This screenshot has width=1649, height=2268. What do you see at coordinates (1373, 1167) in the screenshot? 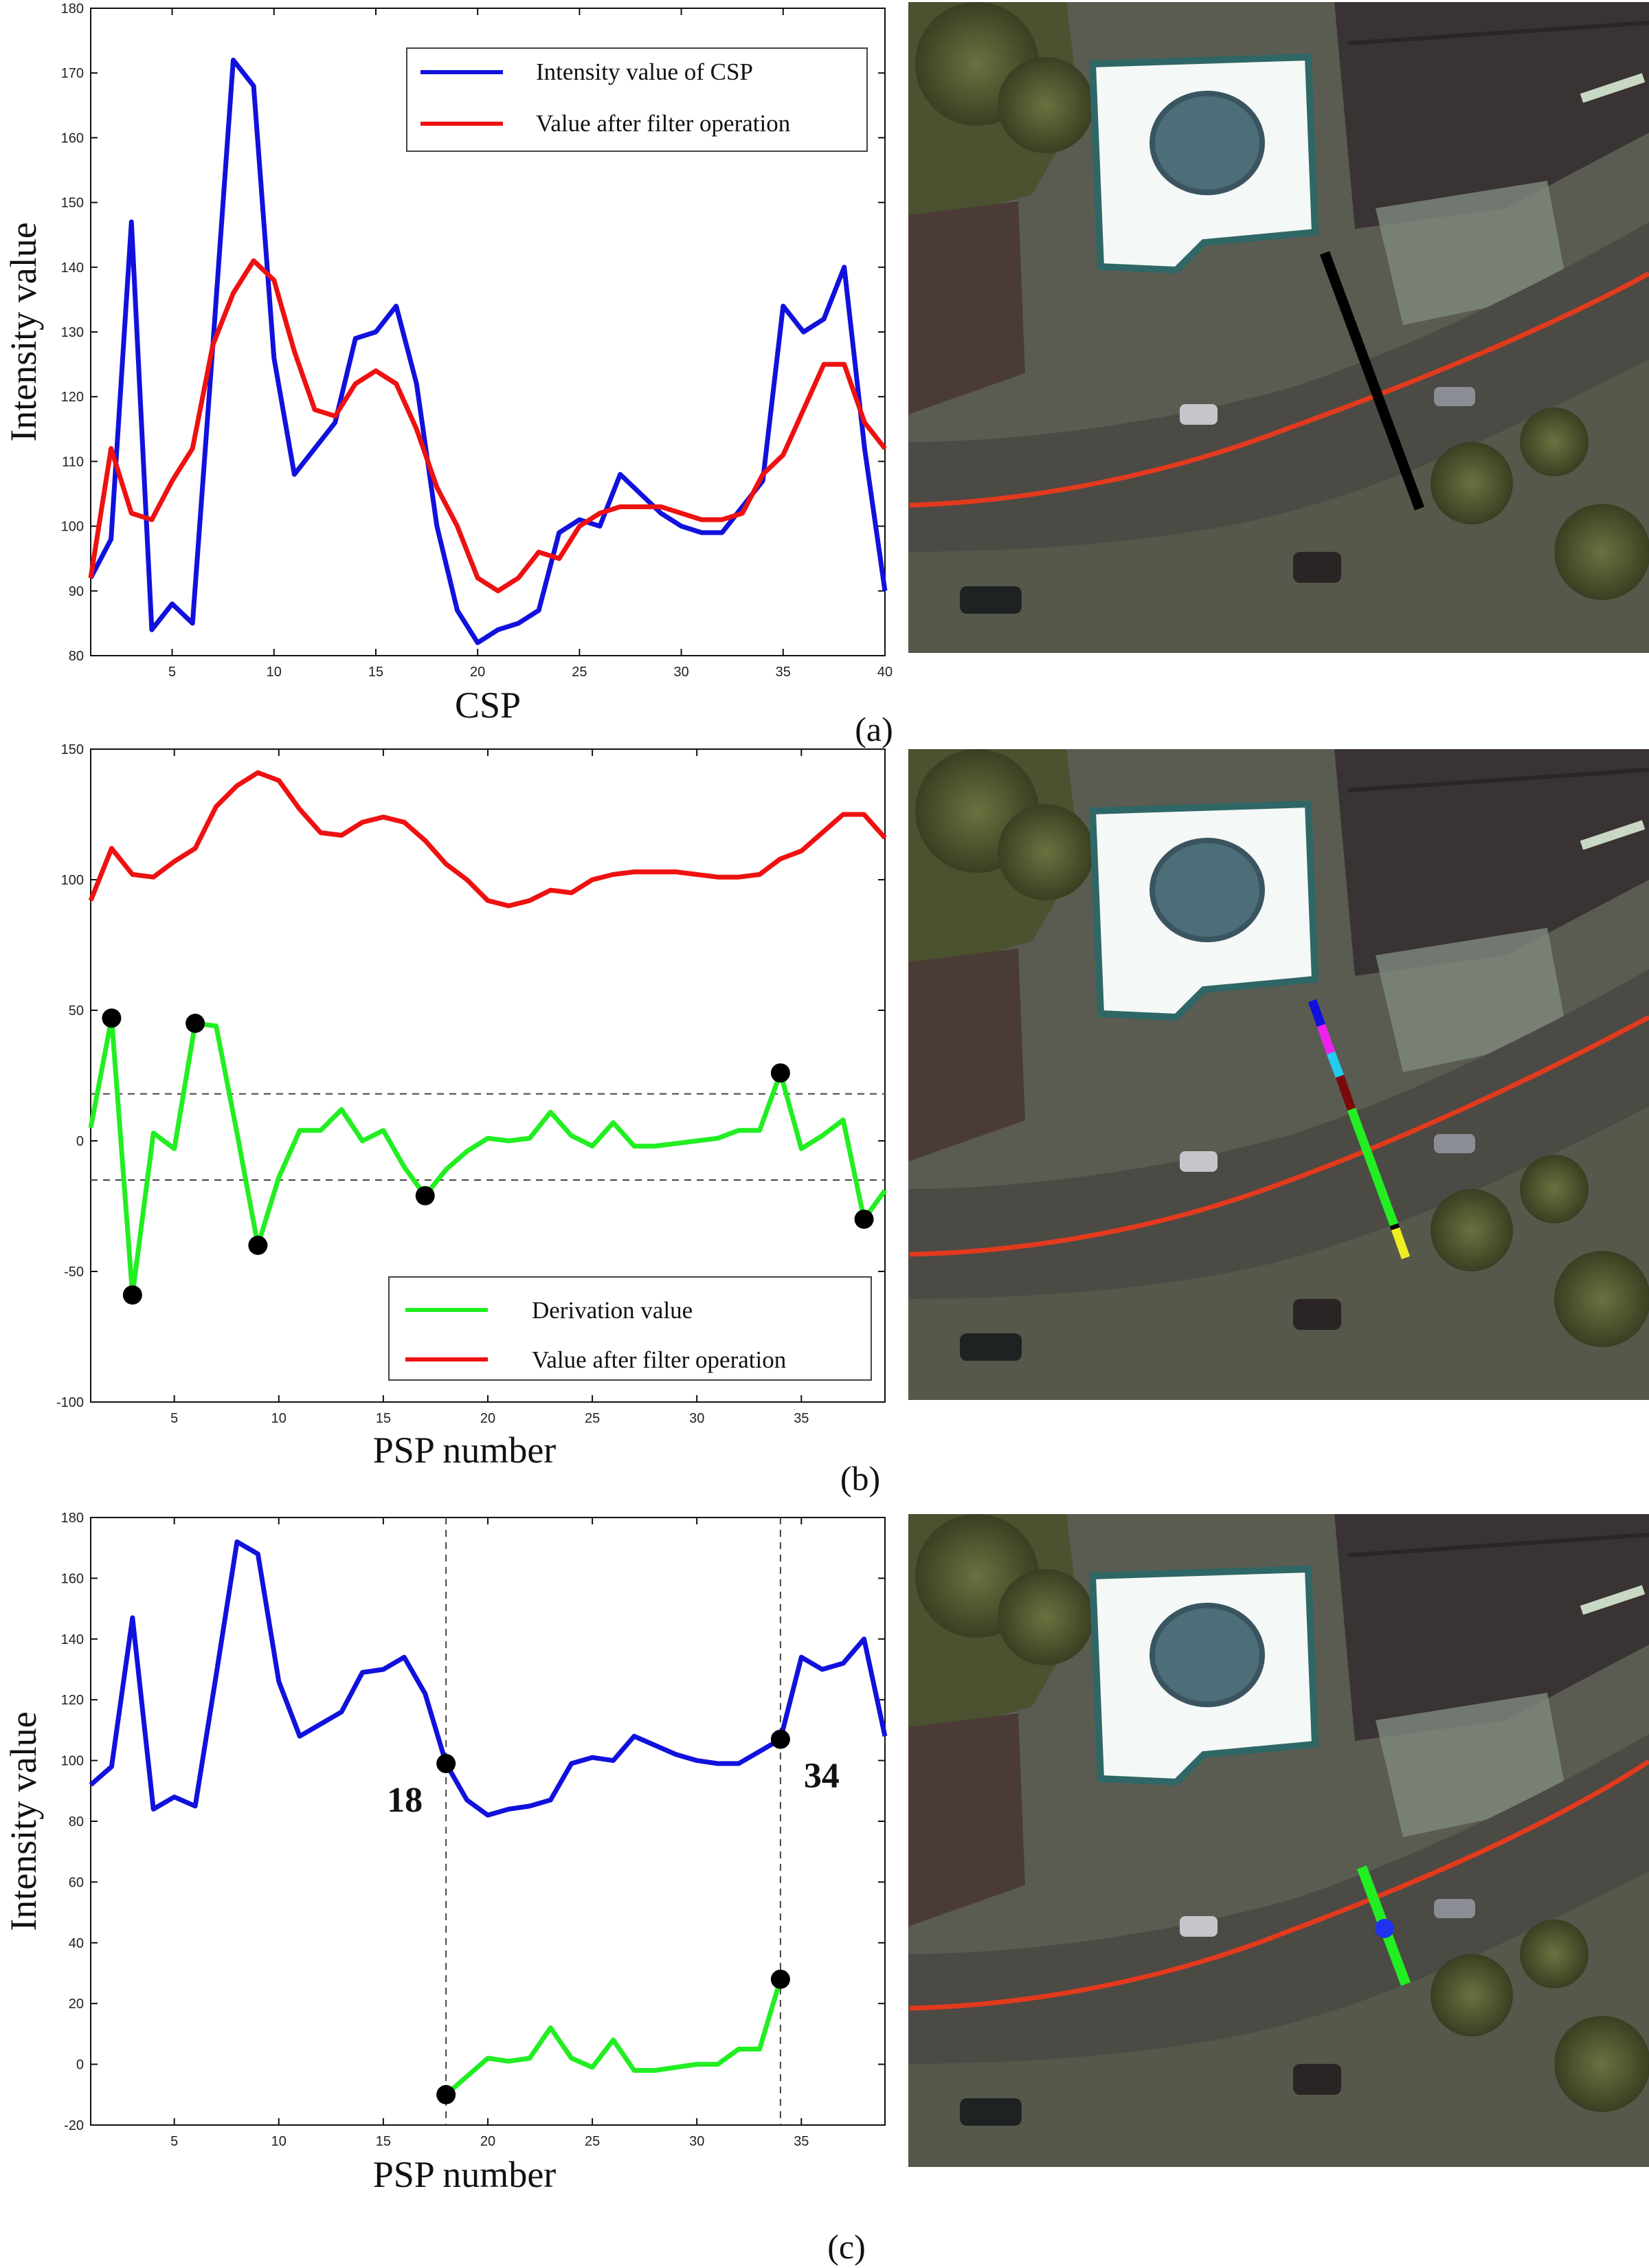
I see `segment-green` at bounding box center [1373, 1167].